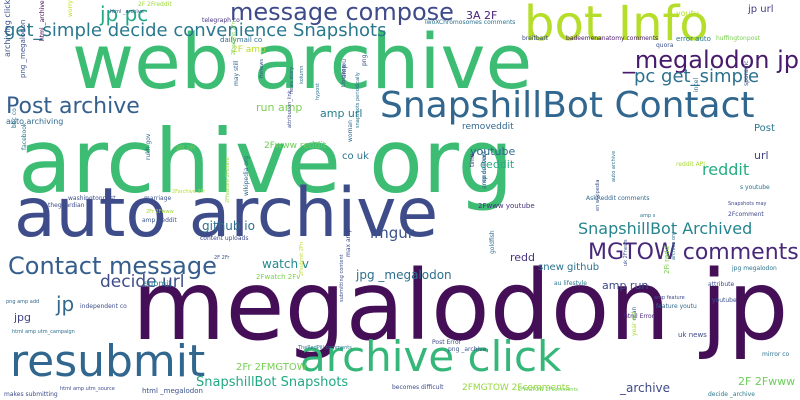 Image resolution: width=800 pixels, height=400 pixels. I want to click on word-badeemenanatomy: badeemenanatomy comments, so click(612, 38).